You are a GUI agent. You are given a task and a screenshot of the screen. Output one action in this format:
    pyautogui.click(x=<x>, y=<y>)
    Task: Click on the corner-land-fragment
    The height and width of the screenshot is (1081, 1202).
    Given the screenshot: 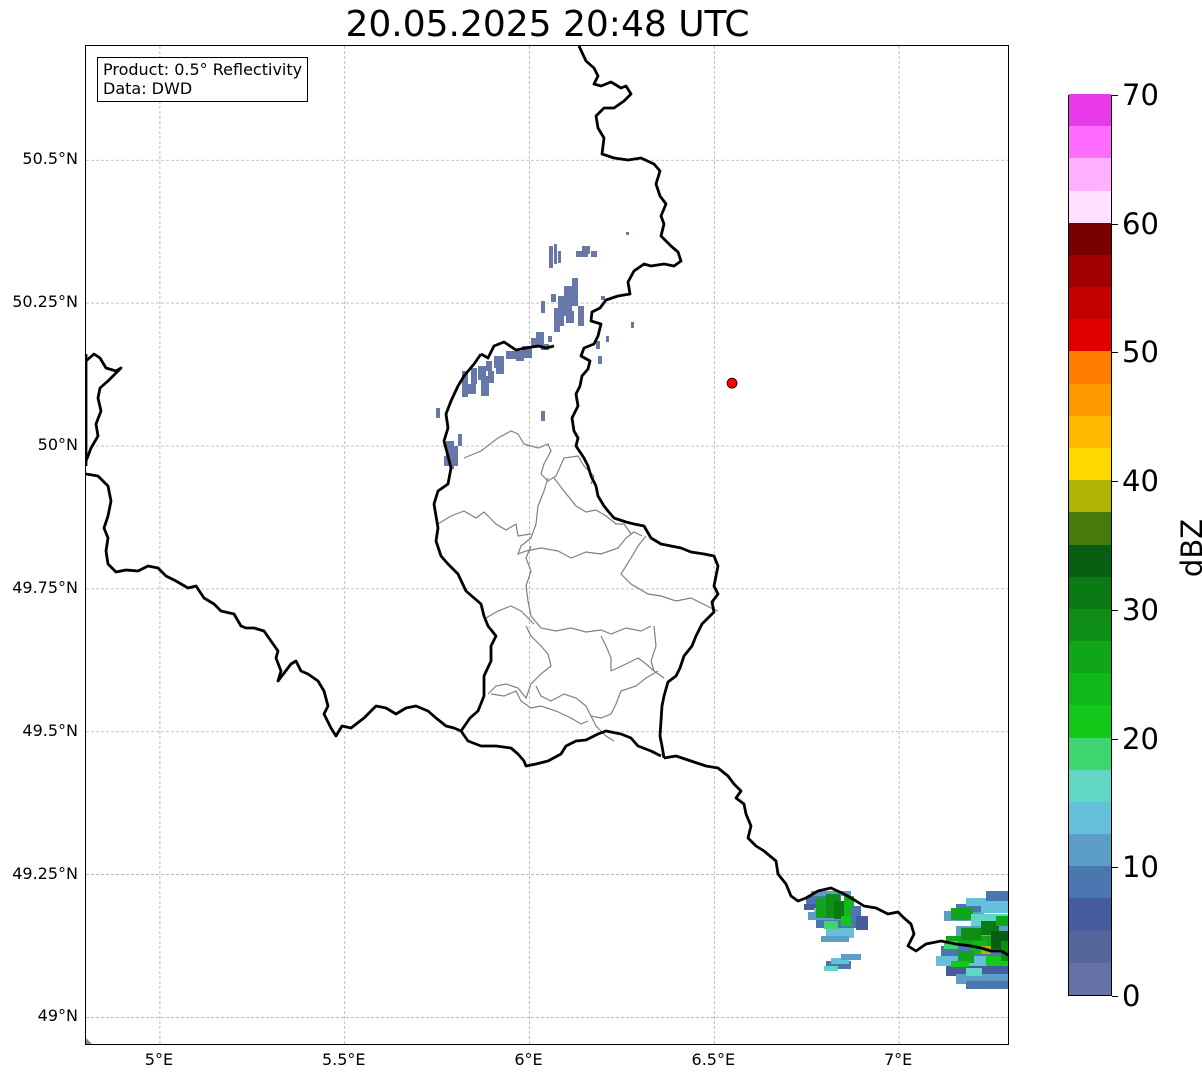 What is the action you would take?
    pyautogui.click(x=89, y=1041)
    